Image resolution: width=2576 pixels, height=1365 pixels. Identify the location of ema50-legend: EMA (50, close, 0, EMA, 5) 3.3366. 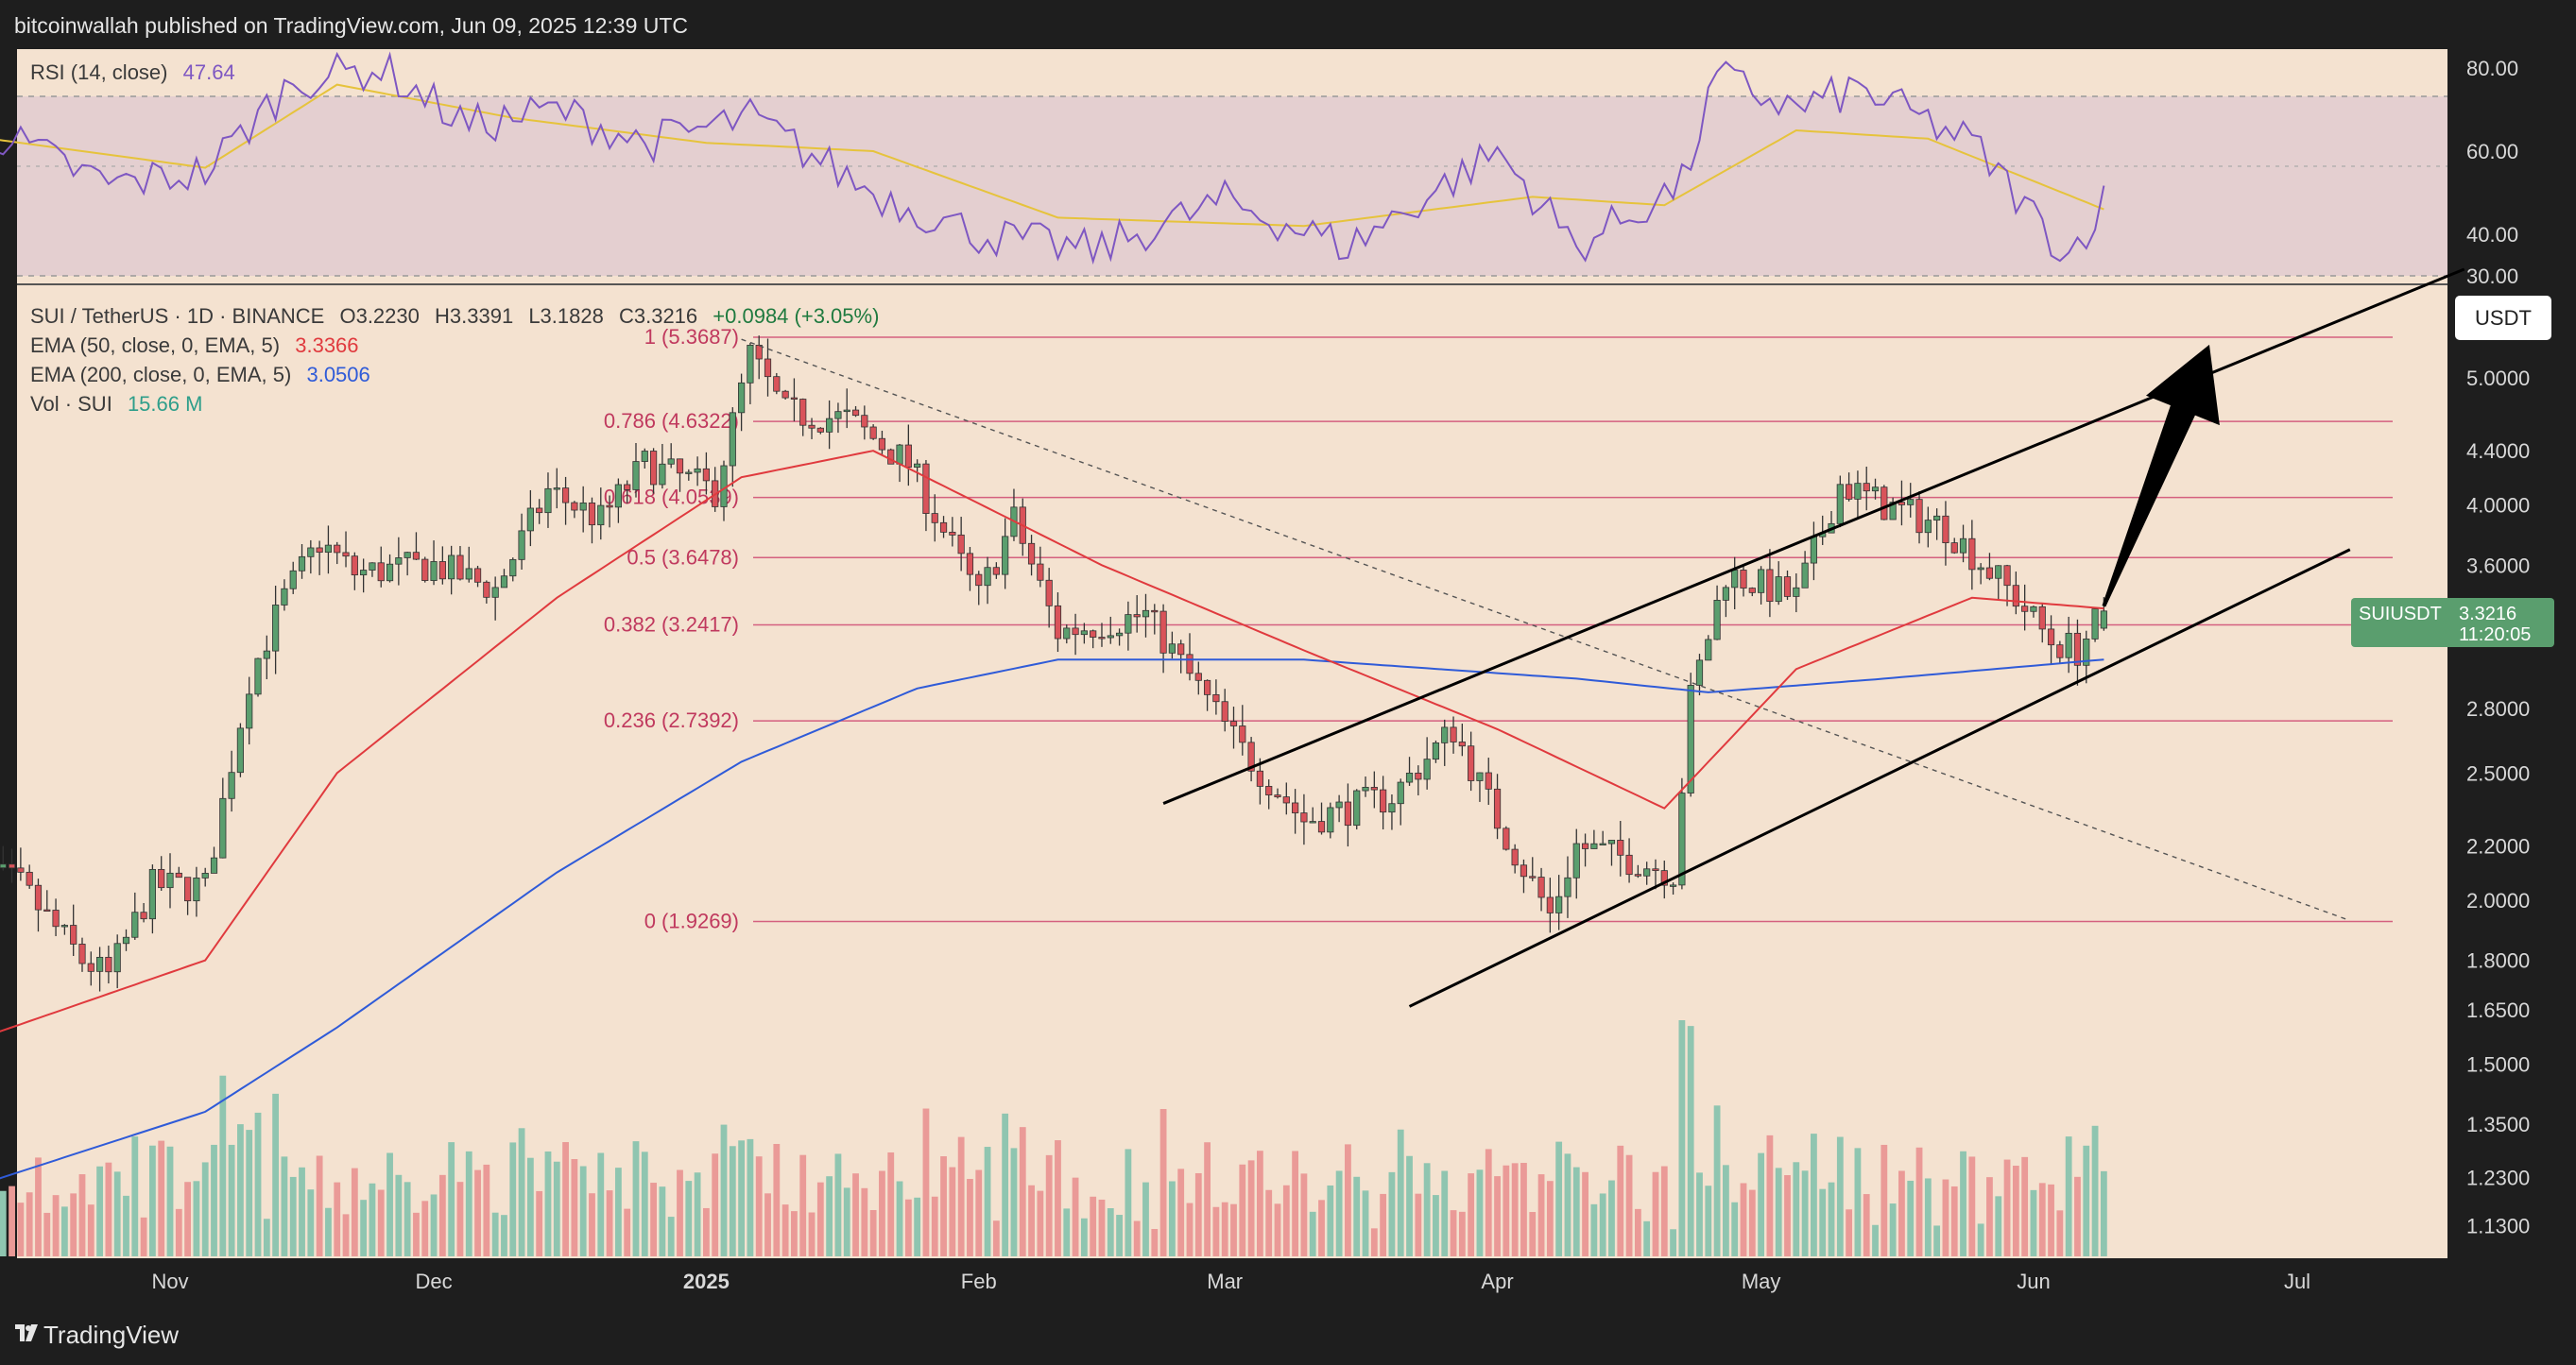
(194, 345).